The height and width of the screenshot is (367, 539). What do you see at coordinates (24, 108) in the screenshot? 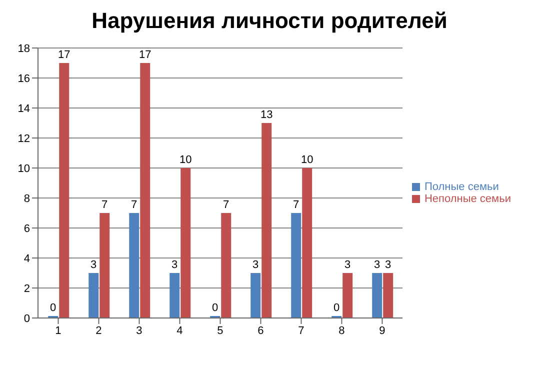
I see `y-tick-label: 14` at bounding box center [24, 108].